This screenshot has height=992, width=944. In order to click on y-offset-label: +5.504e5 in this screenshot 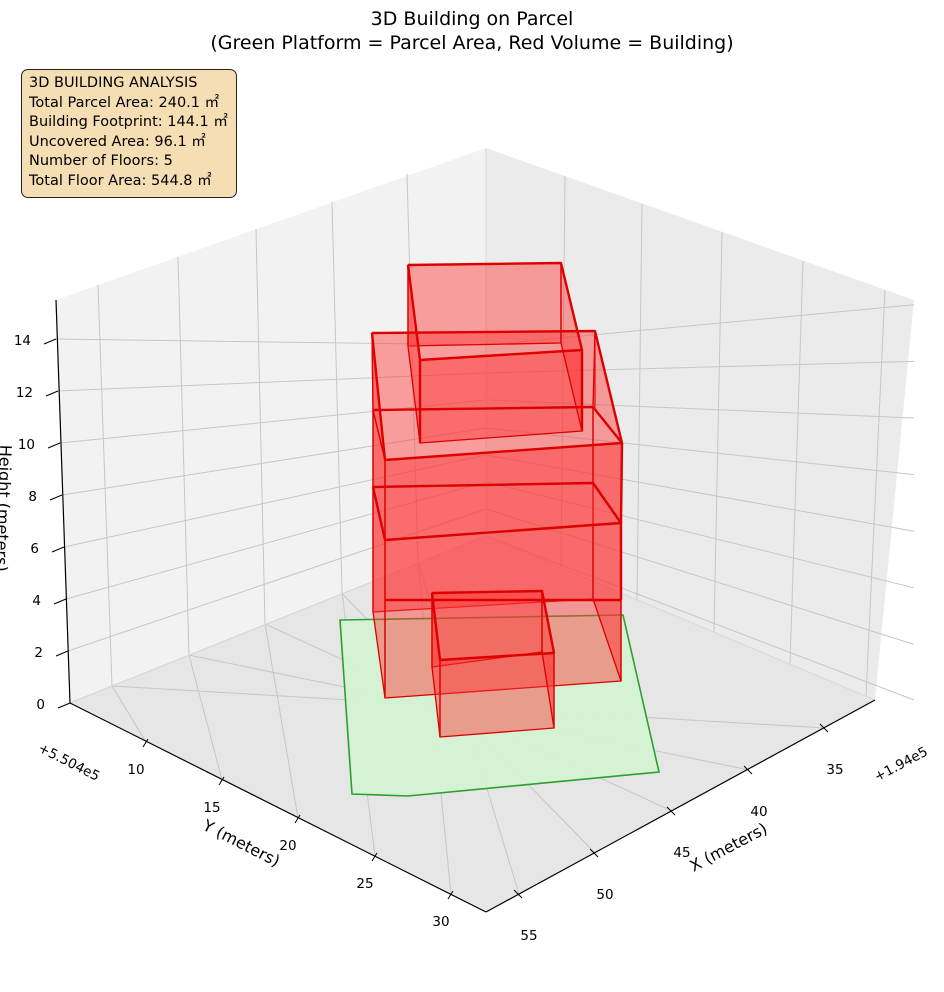, I will do `click(68, 762)`.